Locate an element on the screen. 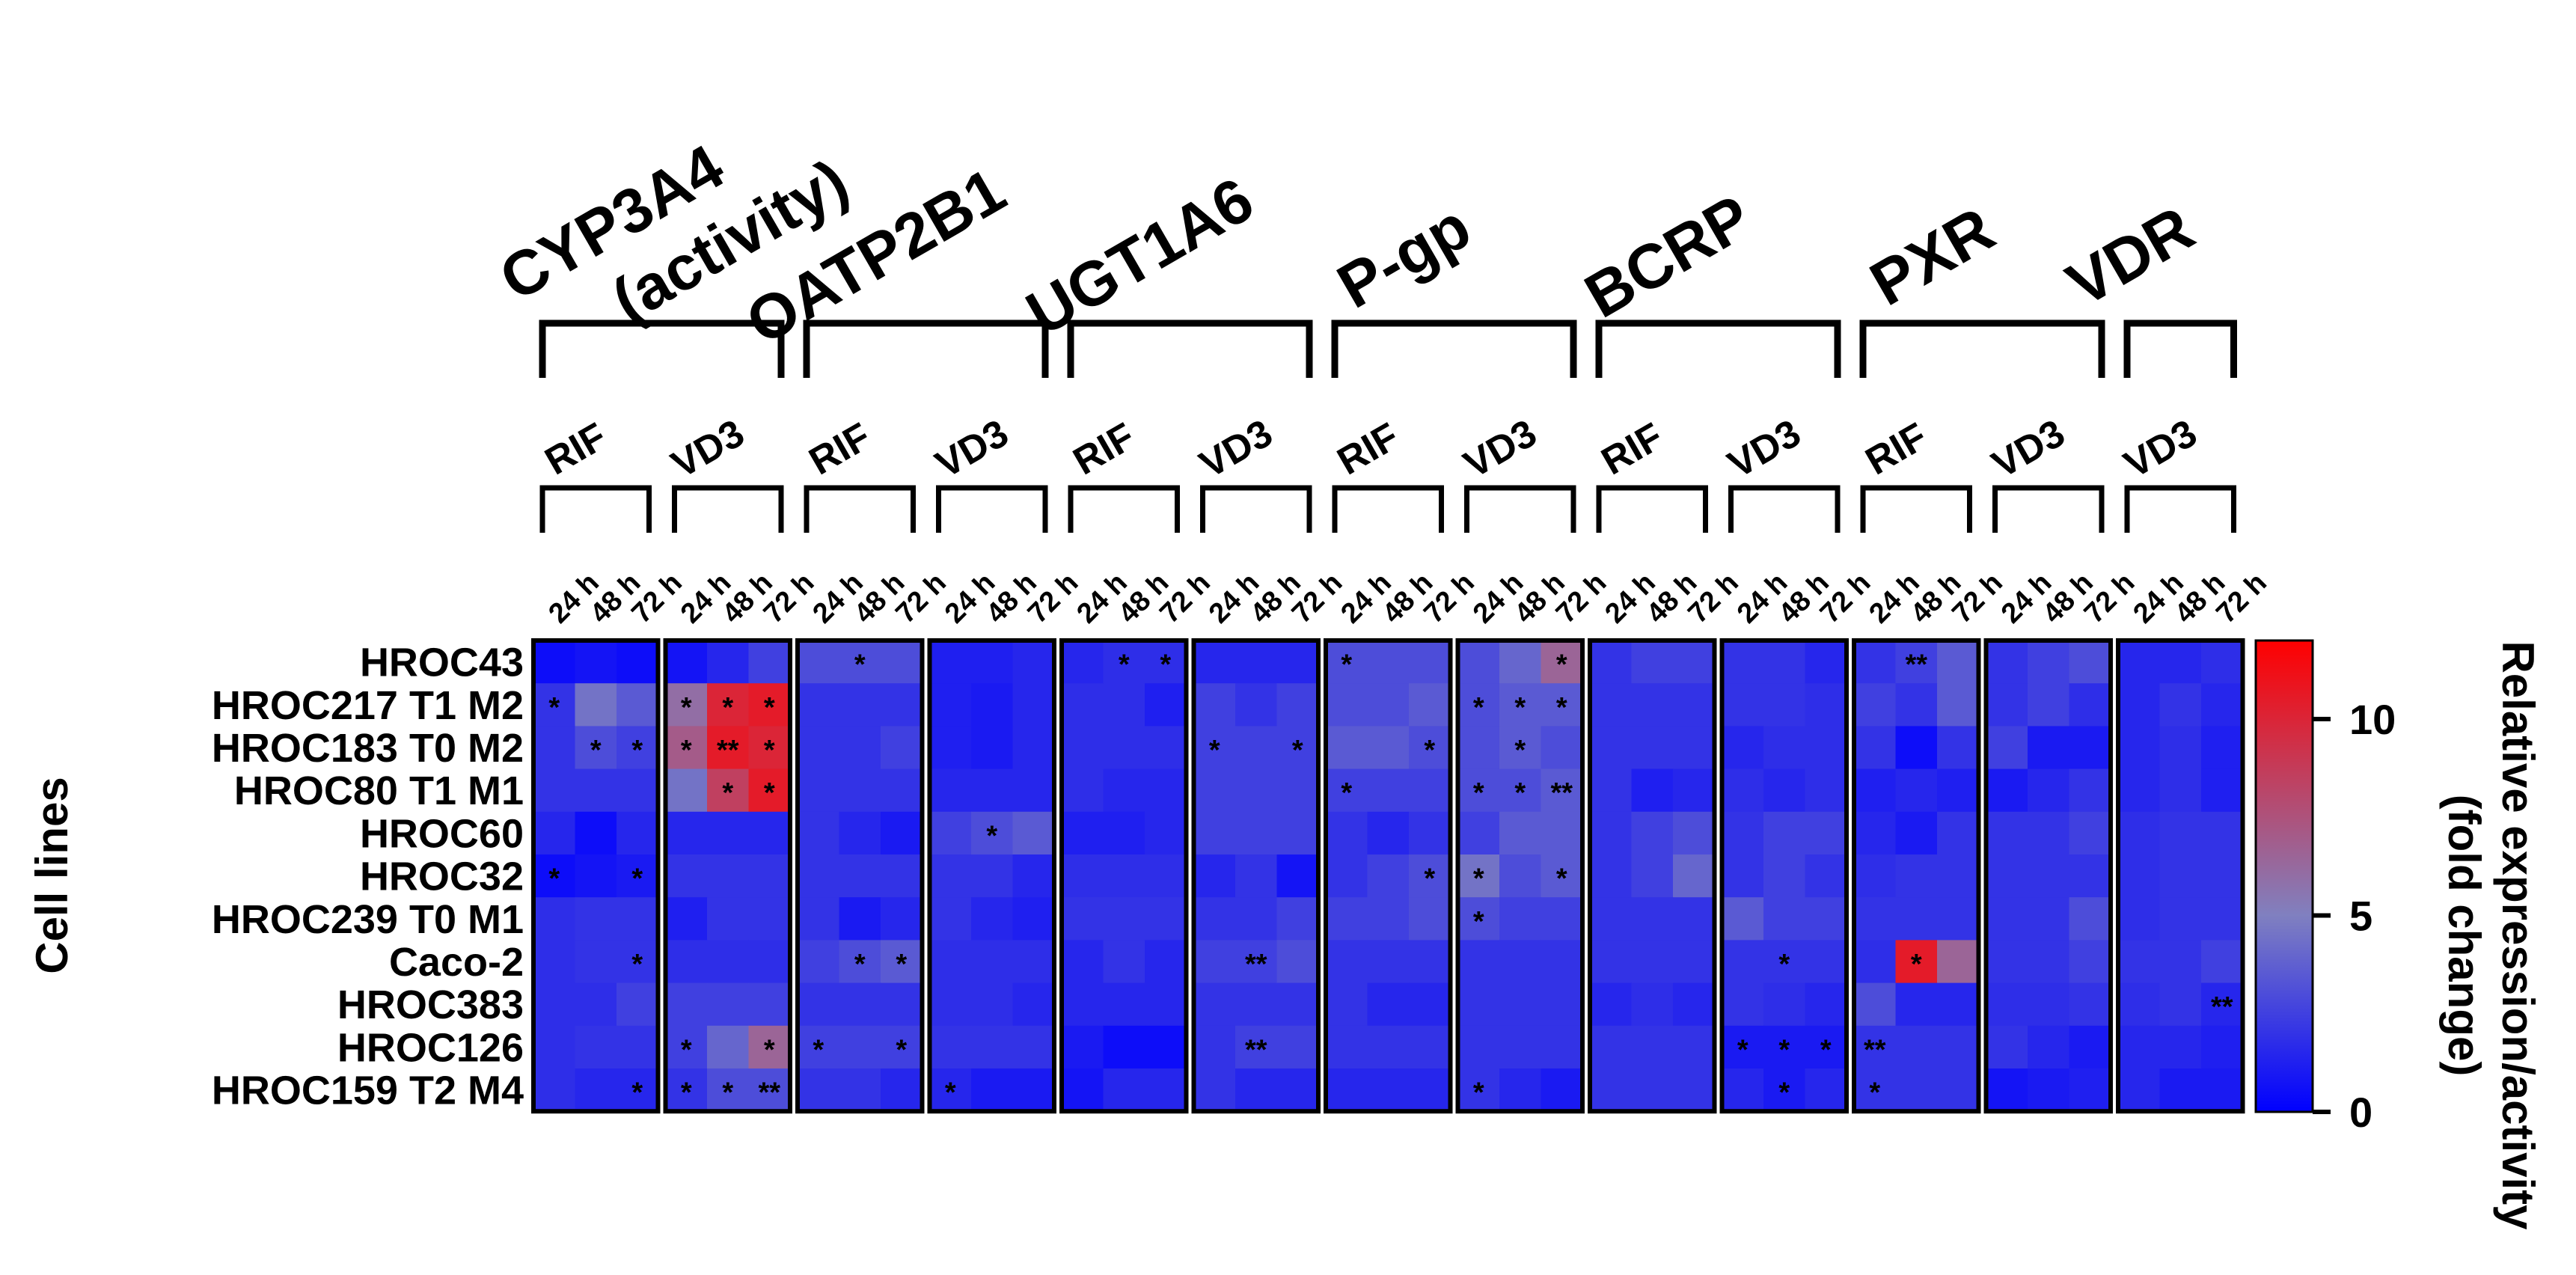 Image resolution: width=2576 pixels, height=1275 pixels. colorbar-tick-label: 0 is located at coordinates (2361, 1112).